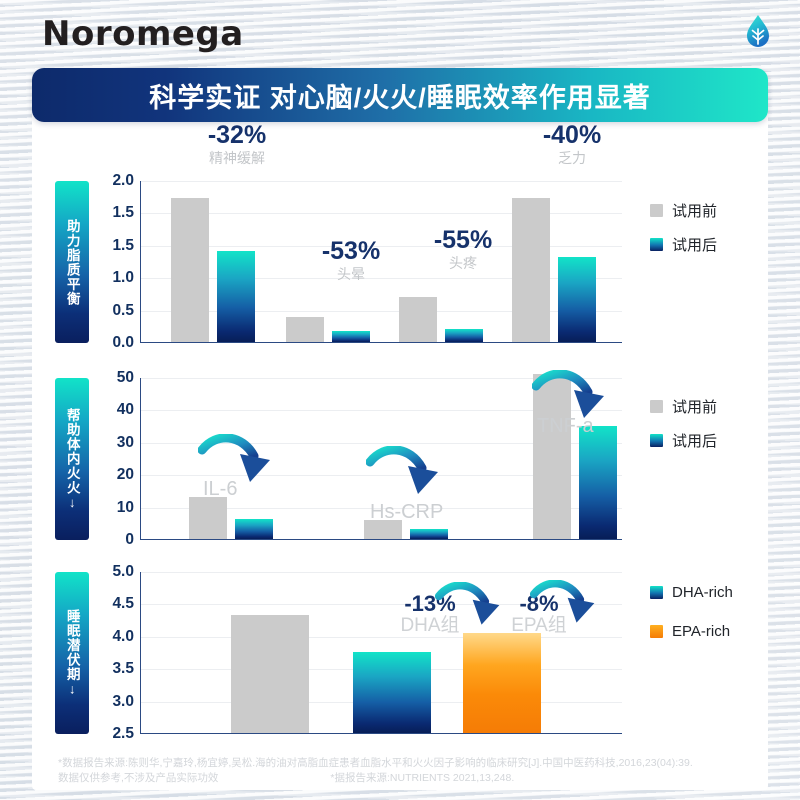  I want to click on ytick-chart1-1: 1.5, so click(123, 213).